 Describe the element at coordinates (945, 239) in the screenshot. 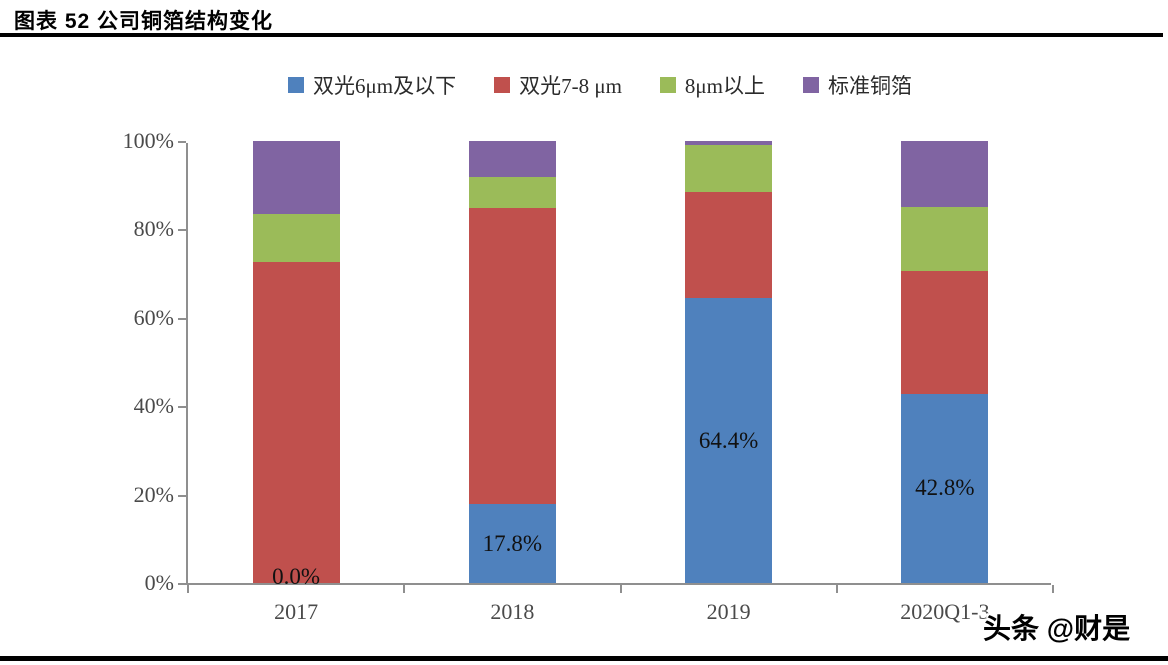

I see `bar-segment-2020Q1-3-series3` at that location.